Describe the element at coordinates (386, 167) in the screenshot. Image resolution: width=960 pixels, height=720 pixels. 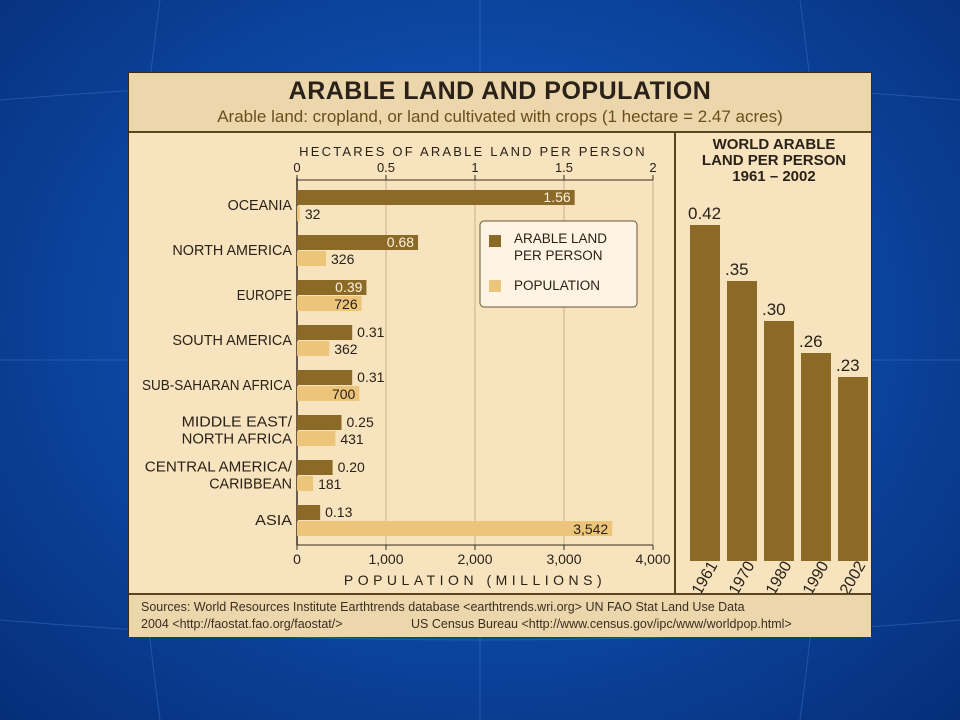
I see `top-axis-tick-label: 0.5` at that location.